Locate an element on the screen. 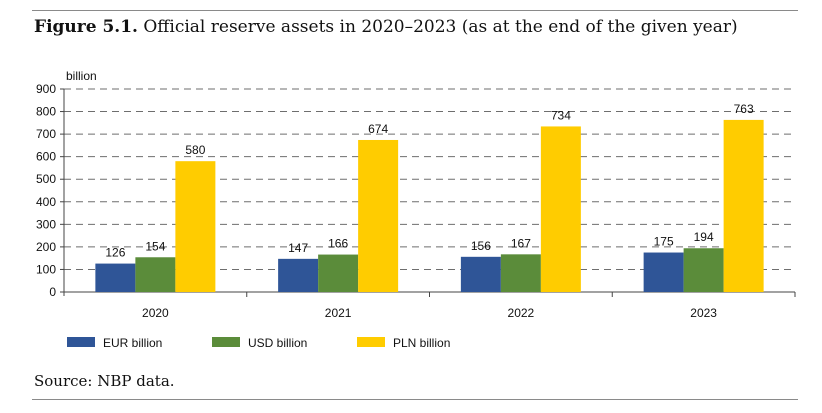 The height and width of the screenshot is (413, 822). data-label: 763 is located at coordinates (744, 109).